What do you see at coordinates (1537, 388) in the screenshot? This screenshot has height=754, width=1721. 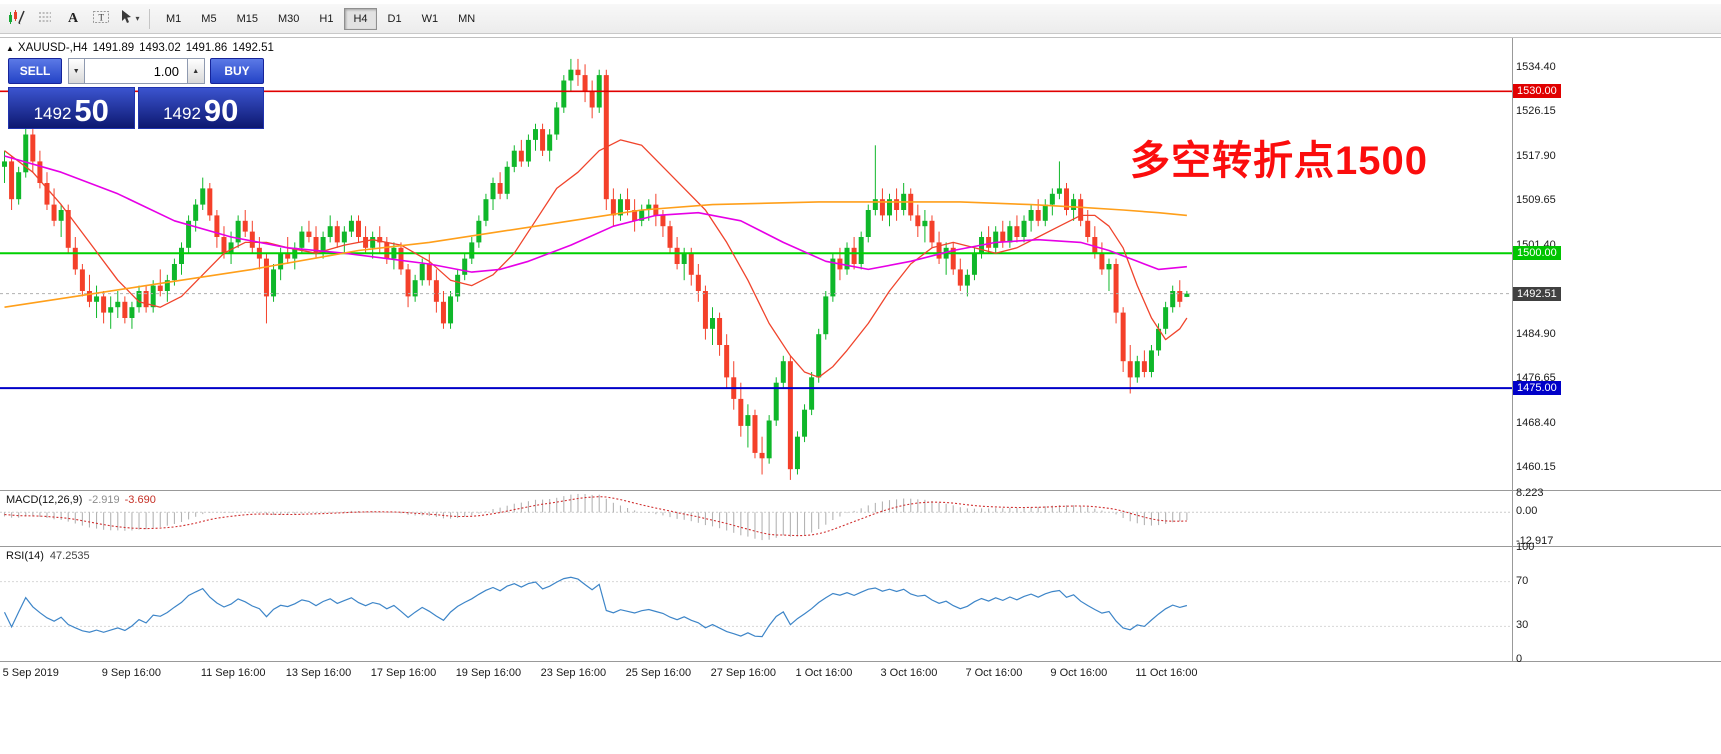 I see `price-line-marker: 1475.00` at bounding box center [1537, 388].